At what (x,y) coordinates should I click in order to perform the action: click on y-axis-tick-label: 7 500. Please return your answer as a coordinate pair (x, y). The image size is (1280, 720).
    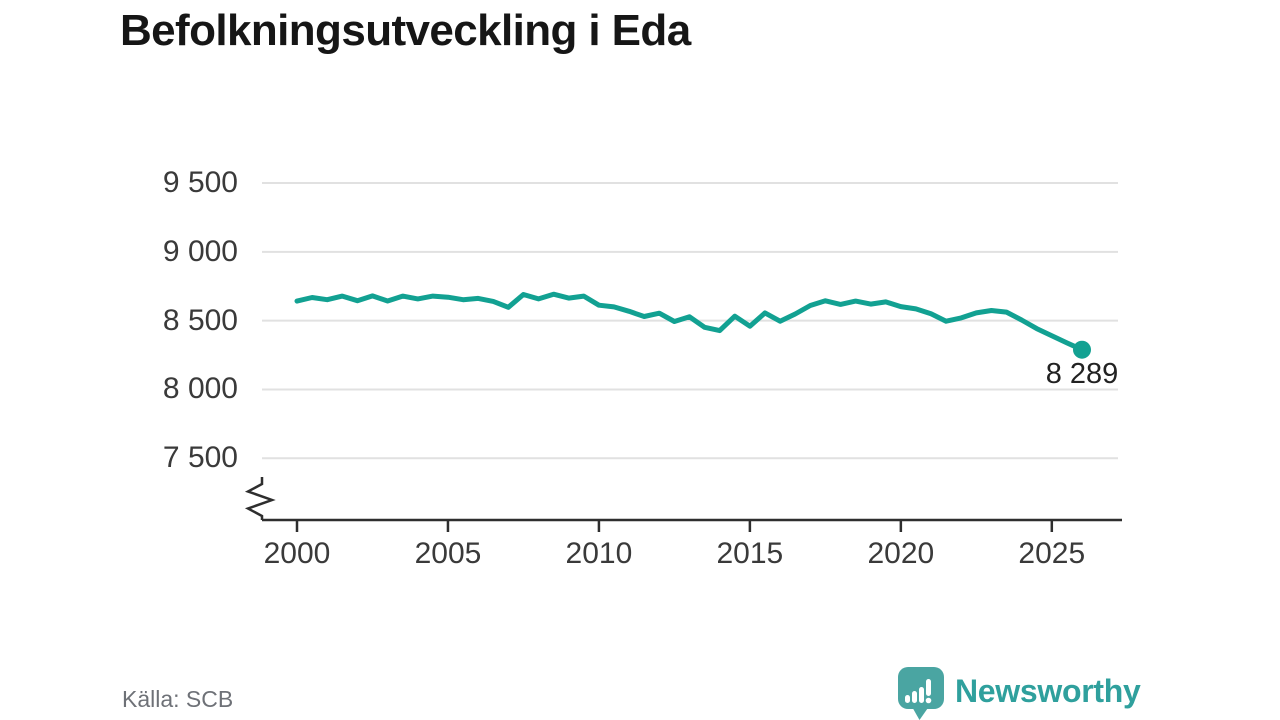
    Looking at the image, I should click on (200, 458).